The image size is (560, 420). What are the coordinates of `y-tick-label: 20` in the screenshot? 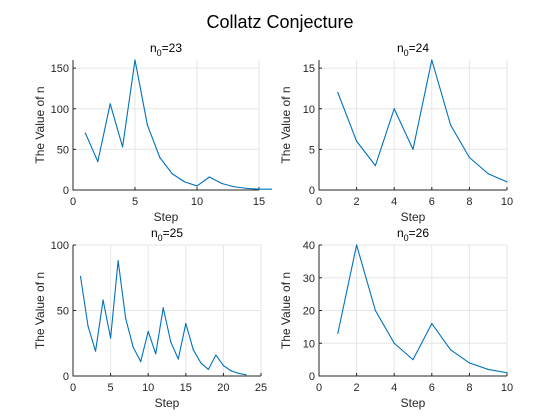 It's located at (309, 312).